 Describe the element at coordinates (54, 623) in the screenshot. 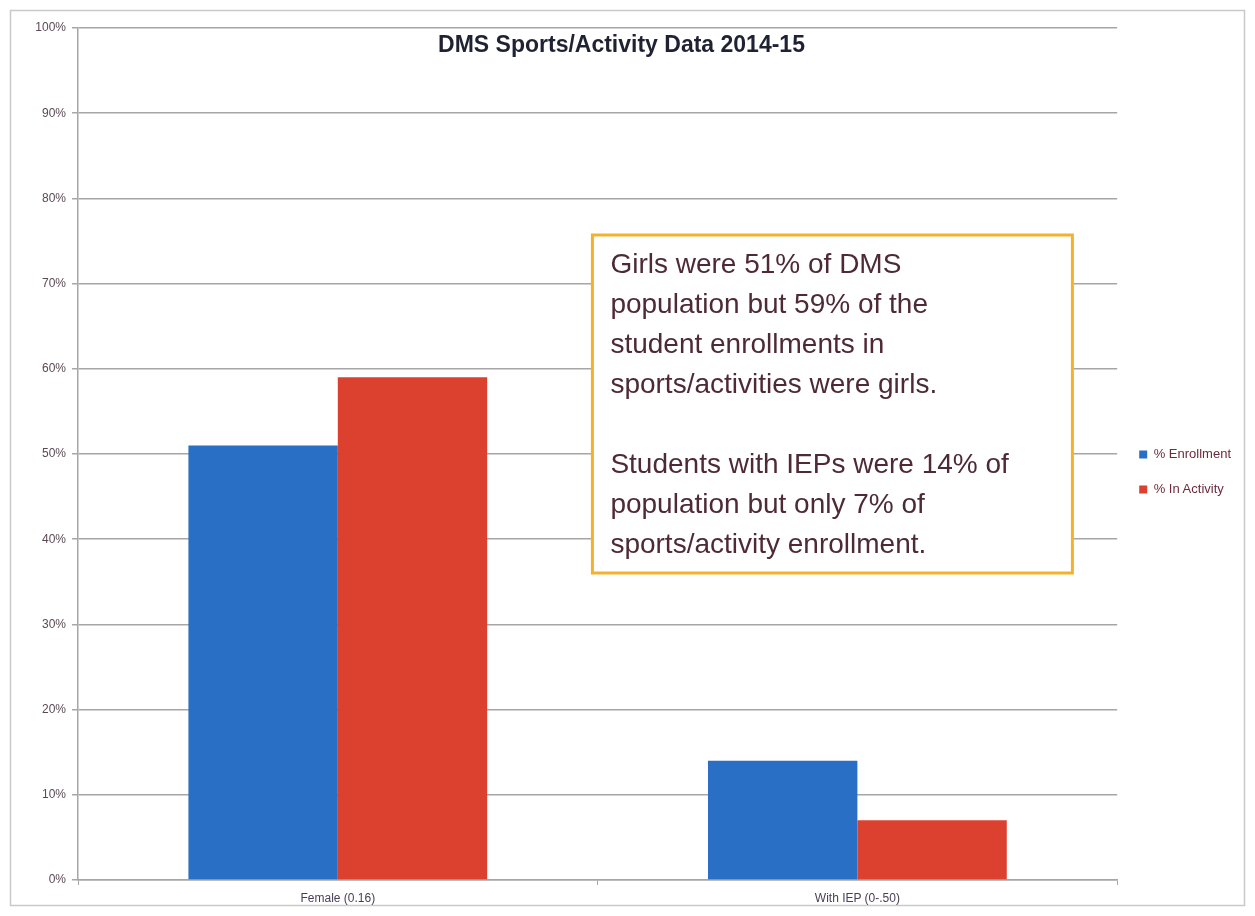

I see `y-tick-label: 30%` at that location.